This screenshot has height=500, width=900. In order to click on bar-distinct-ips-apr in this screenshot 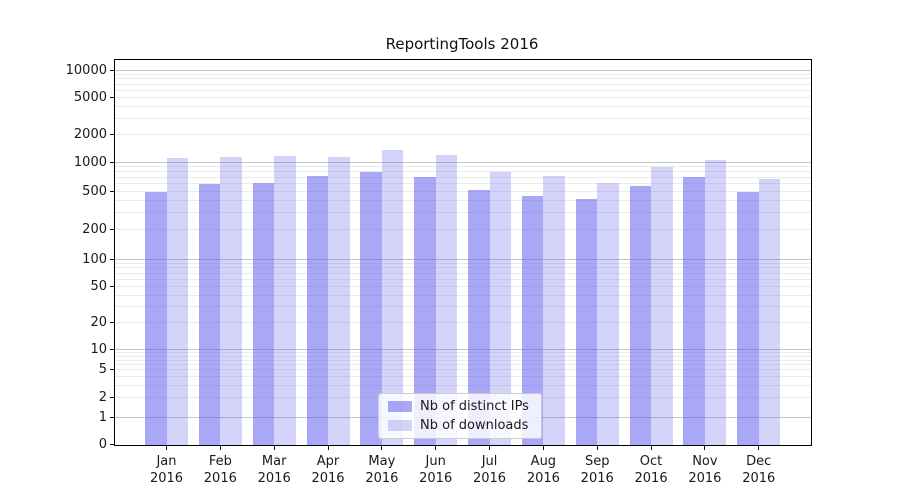, I will do `click(317, 310)`.